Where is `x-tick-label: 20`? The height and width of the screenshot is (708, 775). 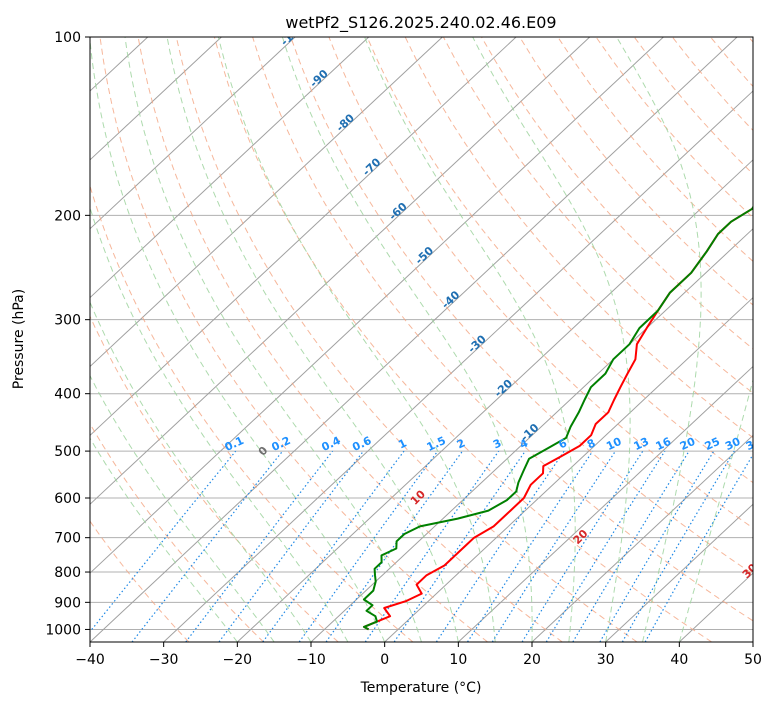
x-tick-label: 20 is located at coordinates (532, 660).